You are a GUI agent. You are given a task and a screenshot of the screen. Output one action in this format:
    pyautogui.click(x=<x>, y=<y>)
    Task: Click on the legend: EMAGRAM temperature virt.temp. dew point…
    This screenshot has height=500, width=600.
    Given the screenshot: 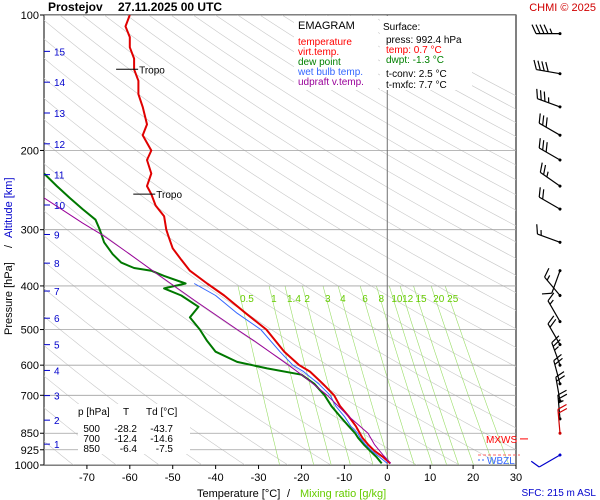 What is the action you would take?
    pyautogui.click(x=336, y=53)
    